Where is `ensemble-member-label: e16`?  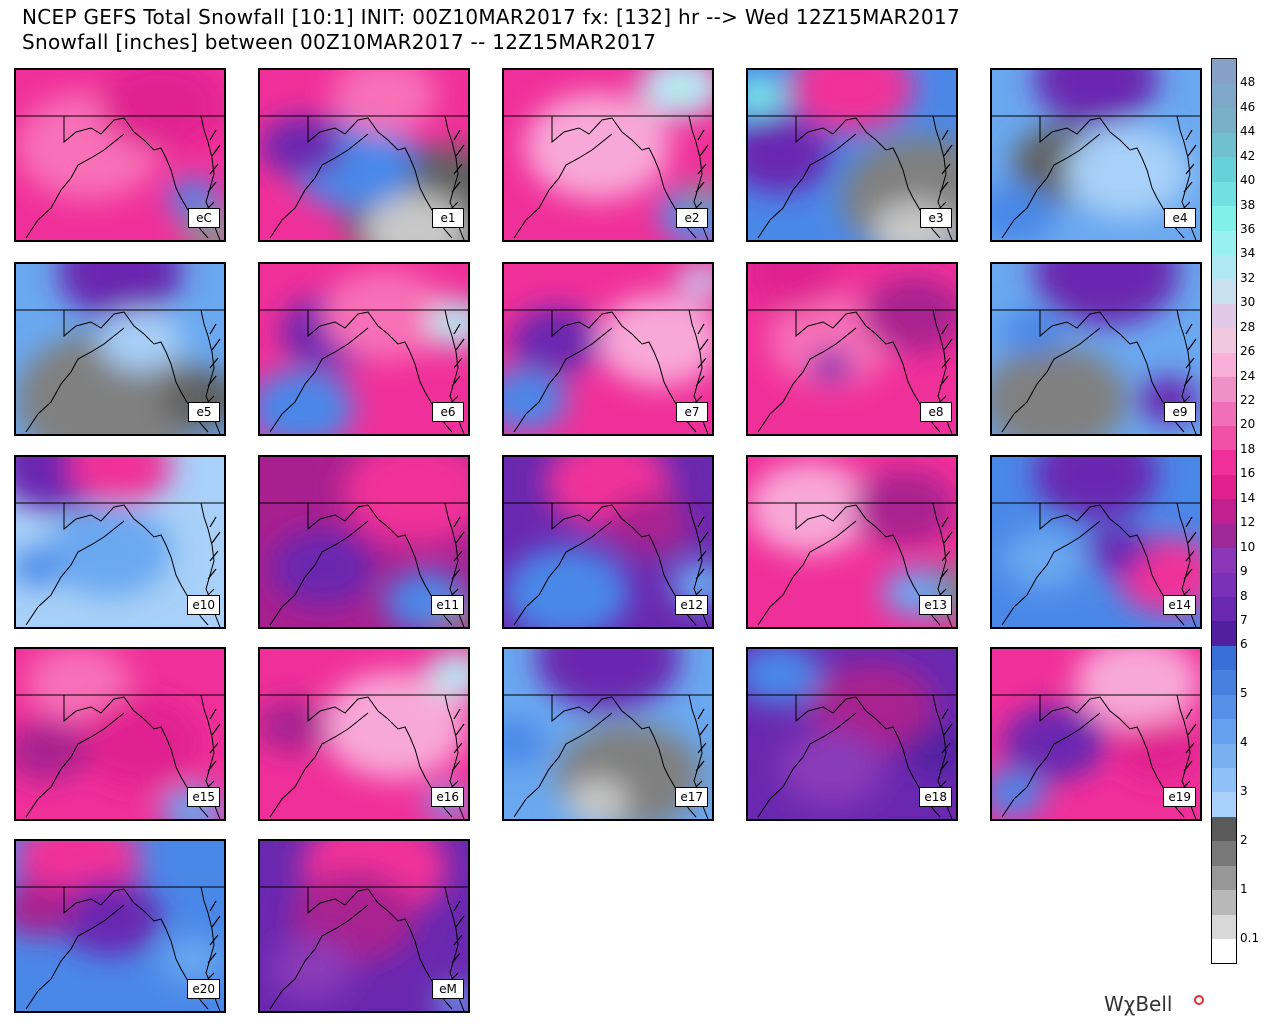 ensemble-member-label: e16 is located at coordinates (447, 797).